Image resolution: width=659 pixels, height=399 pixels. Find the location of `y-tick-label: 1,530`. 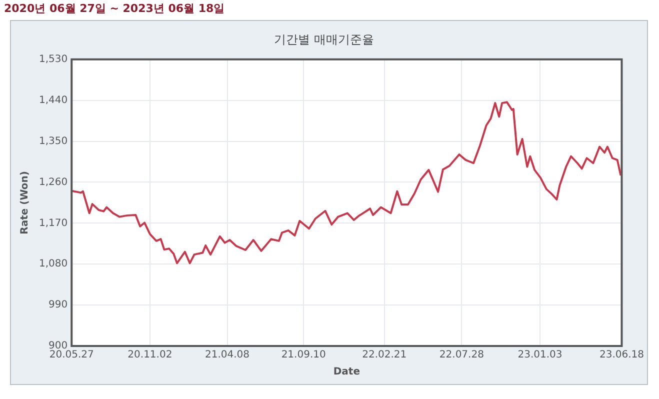

y-tick-label: 1,530 is located at coordinates (53, 59).